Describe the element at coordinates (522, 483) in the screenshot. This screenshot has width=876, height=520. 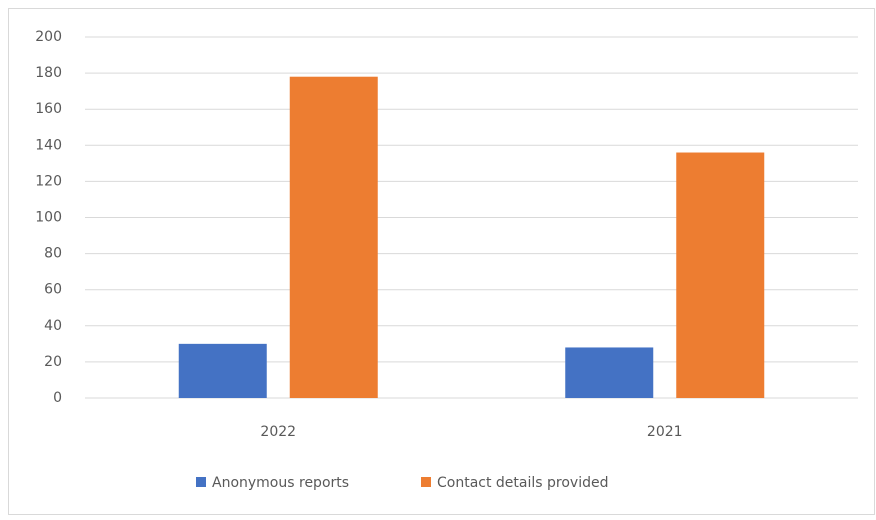
I see `legend-label: Contact details provided` at that location.